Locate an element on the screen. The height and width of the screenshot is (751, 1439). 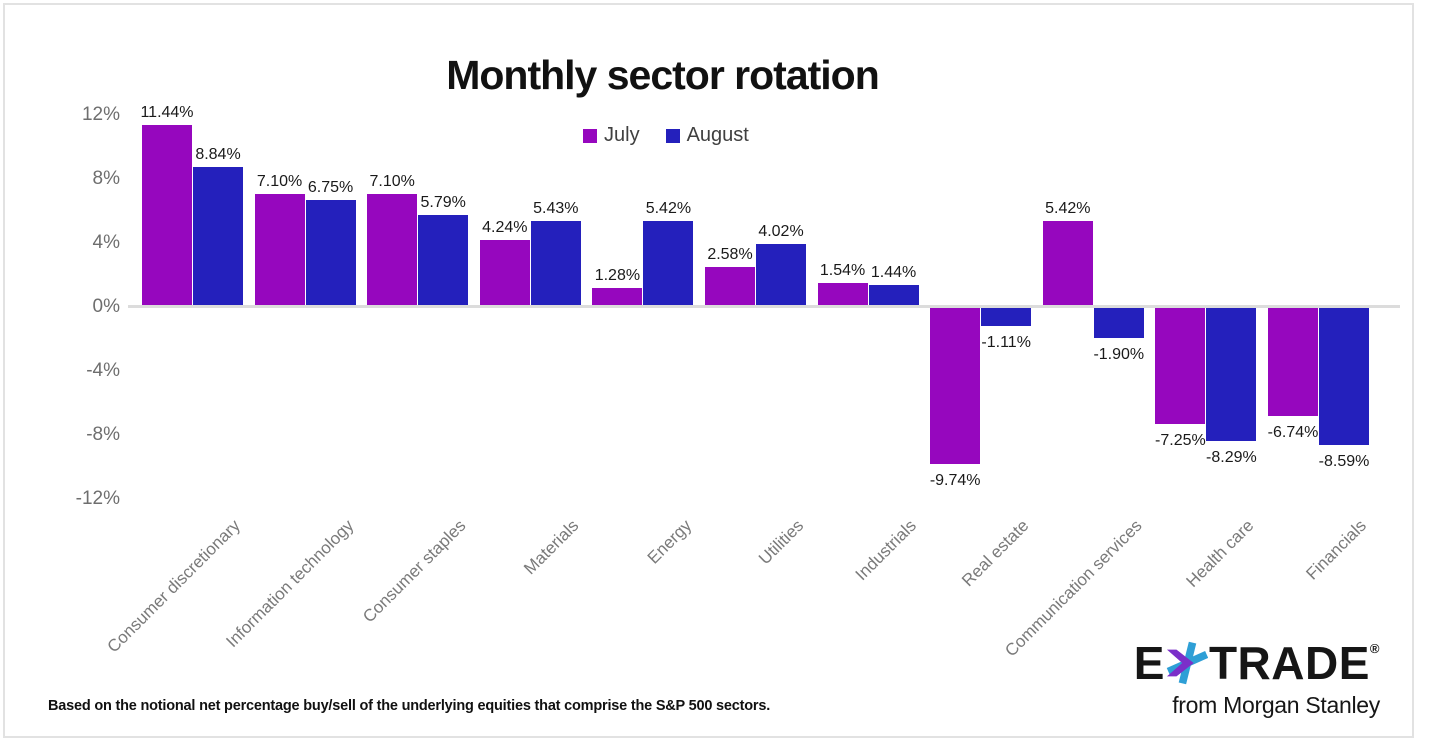
x-axis-category-label: Materials is located at coordinates (551, 547).